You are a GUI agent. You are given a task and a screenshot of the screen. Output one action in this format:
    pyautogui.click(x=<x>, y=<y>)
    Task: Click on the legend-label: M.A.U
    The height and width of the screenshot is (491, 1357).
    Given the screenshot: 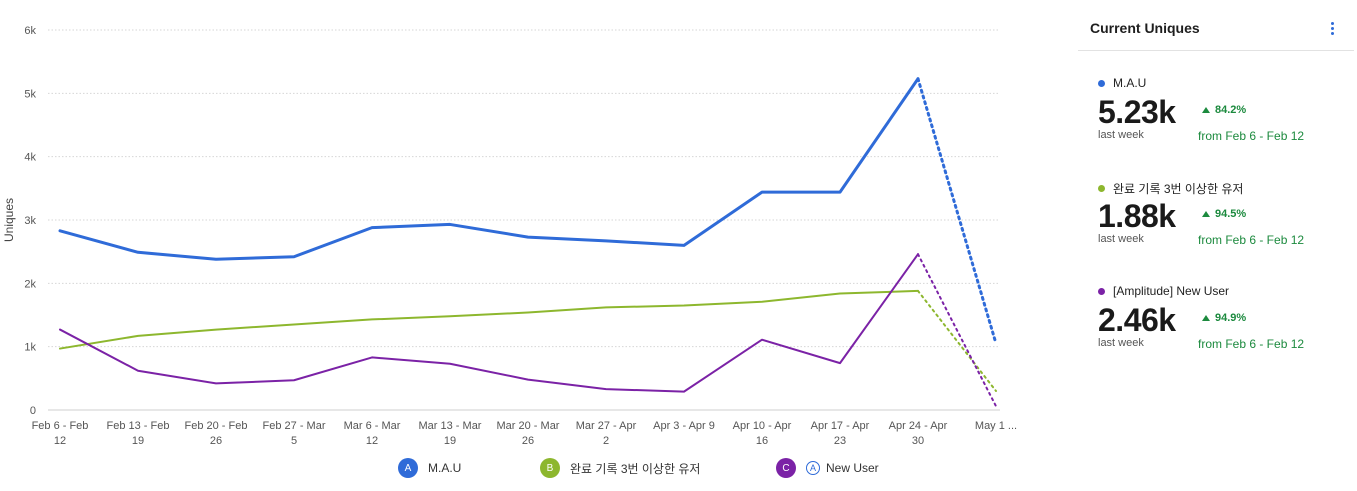 What is the action you would take?
    pyautogui.click(x=445, y=468)
    